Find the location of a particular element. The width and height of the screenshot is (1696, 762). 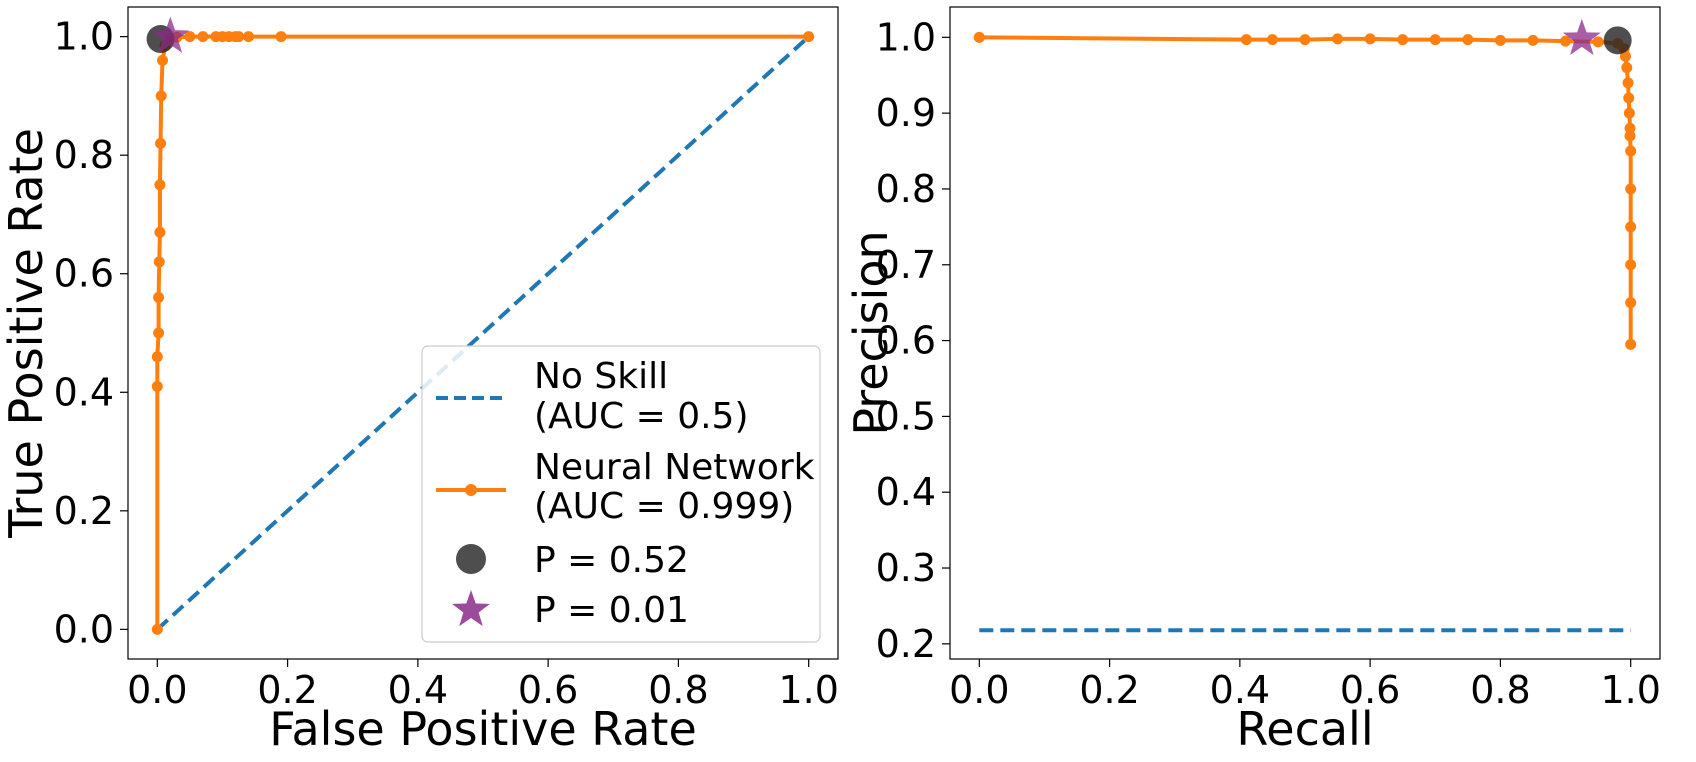

legend-frame is located at coordinates (621, 494).